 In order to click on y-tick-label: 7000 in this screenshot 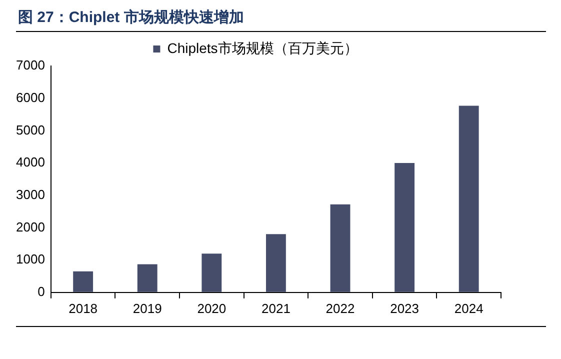, I will do `click(30, 65)`.